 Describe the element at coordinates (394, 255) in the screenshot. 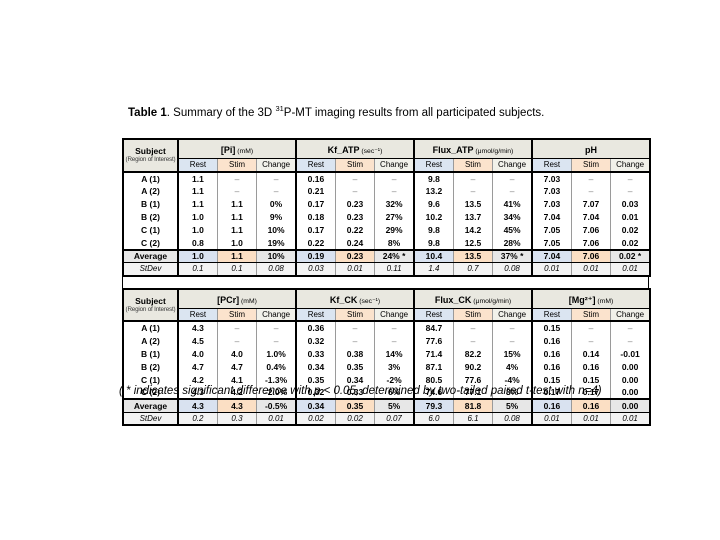

I see `value-cell: 24% *` at that location.